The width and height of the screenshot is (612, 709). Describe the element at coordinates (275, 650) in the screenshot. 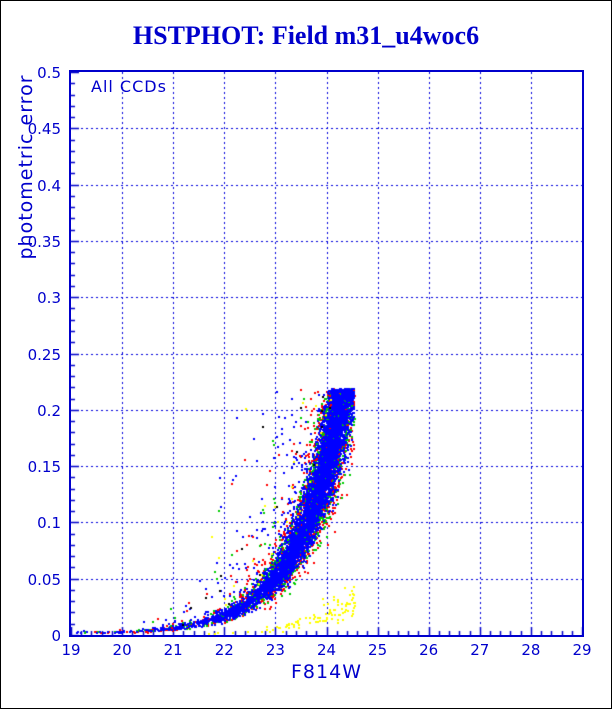

I see `x-tick-label: 23` at that location.